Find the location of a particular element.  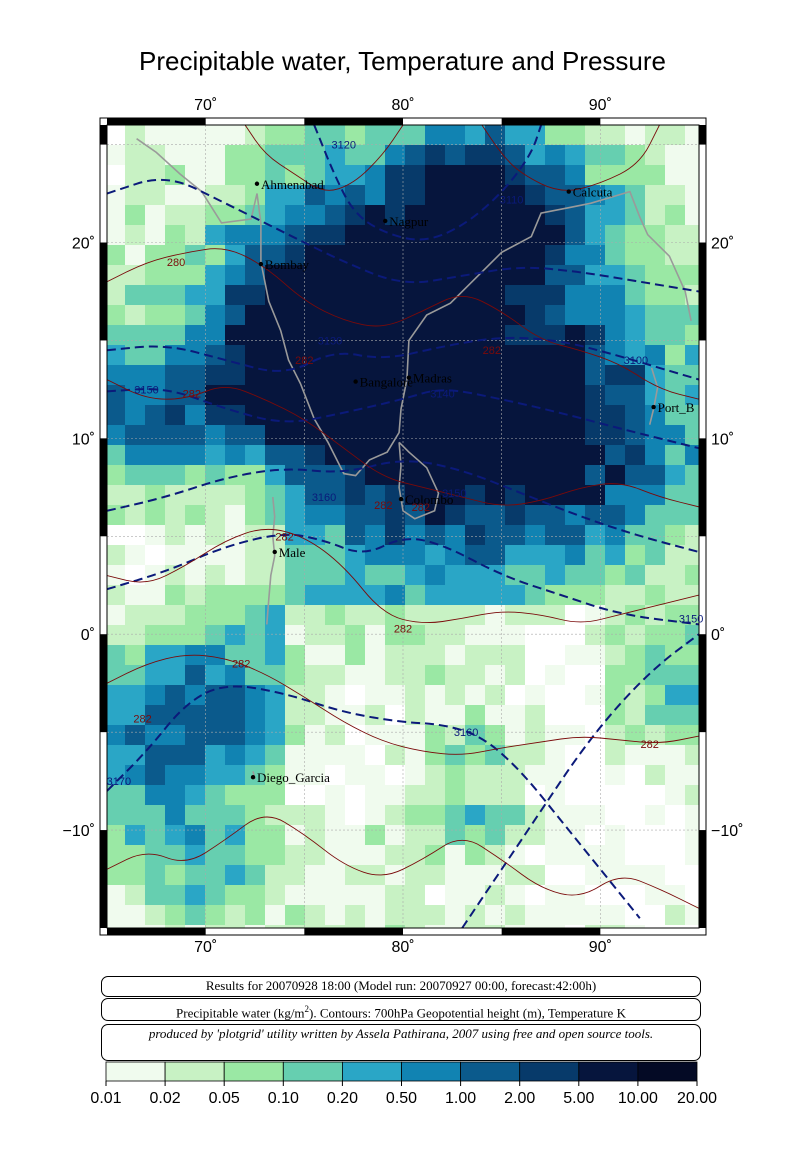

frame-tick-left is located at coordinates (103, 291).